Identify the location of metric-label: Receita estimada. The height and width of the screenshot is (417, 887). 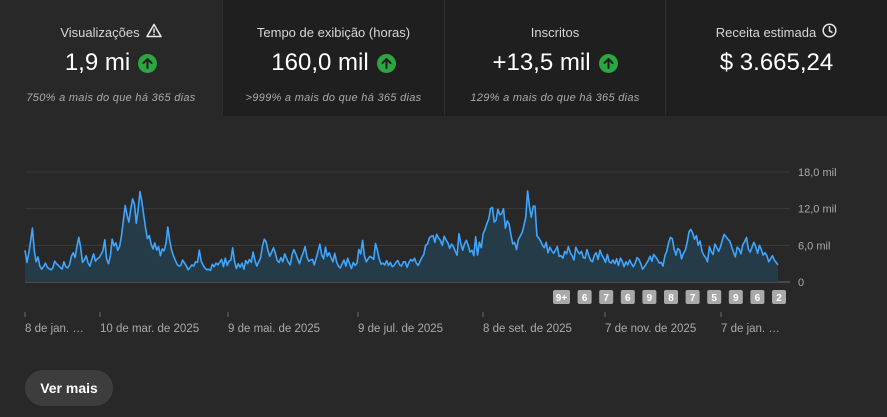
(766, 32).